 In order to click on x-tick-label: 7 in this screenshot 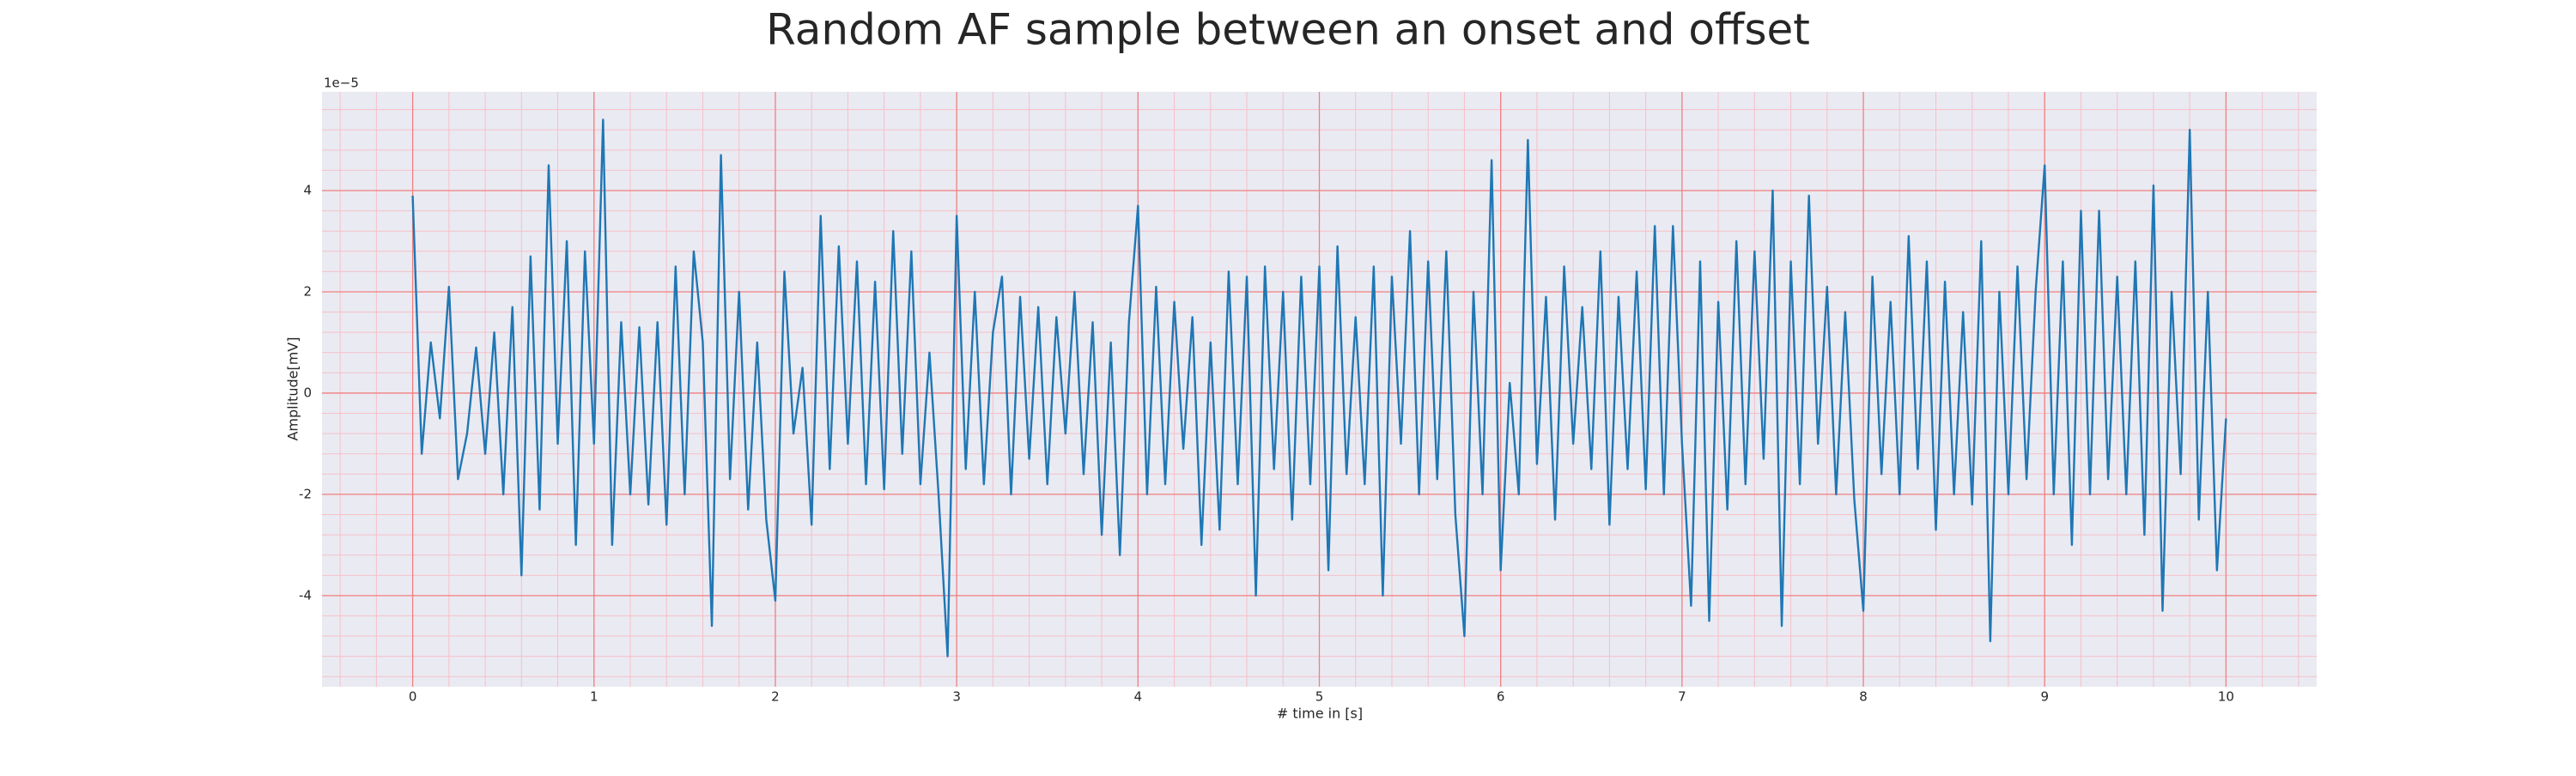, I will do `click(1682, 697)`.